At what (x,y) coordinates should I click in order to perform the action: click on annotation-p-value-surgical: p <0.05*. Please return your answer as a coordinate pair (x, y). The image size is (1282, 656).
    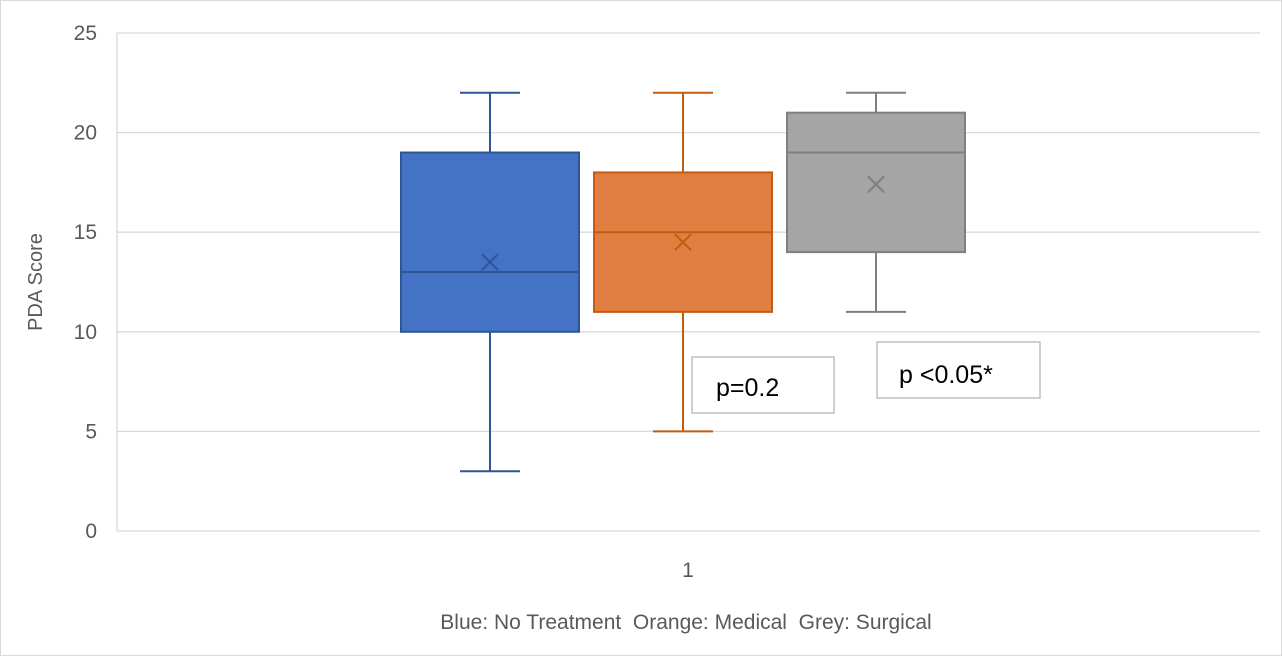
    Looking at the image, I should click on (958, 370).